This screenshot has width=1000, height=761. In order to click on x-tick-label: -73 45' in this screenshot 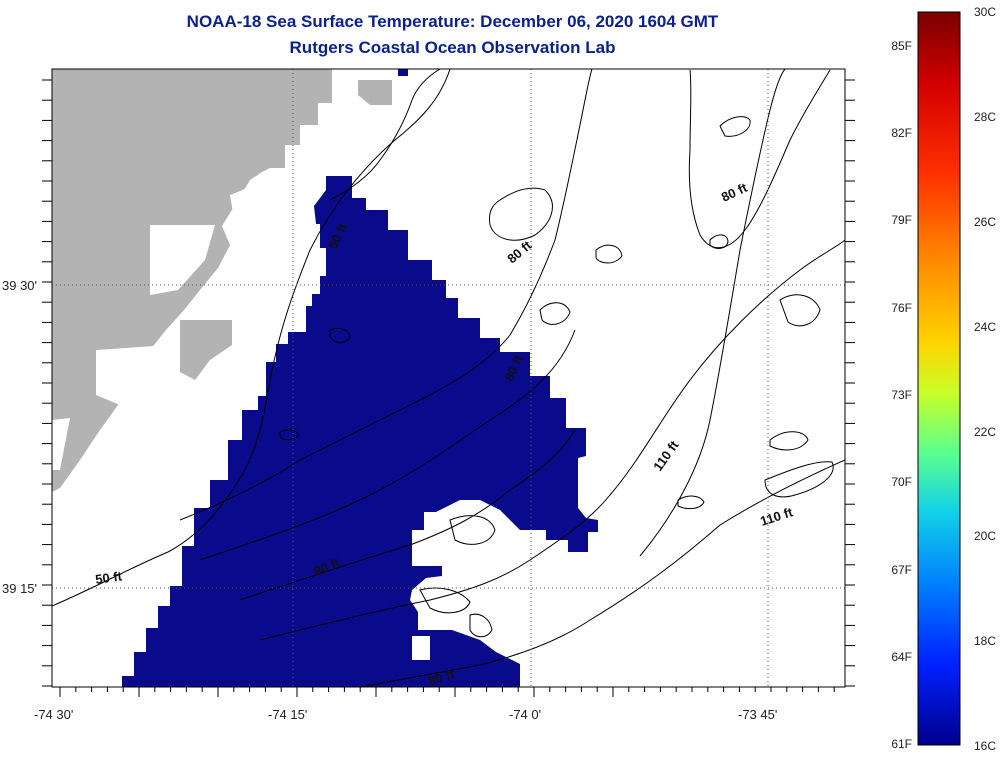, I will do `click(757, 714)`.